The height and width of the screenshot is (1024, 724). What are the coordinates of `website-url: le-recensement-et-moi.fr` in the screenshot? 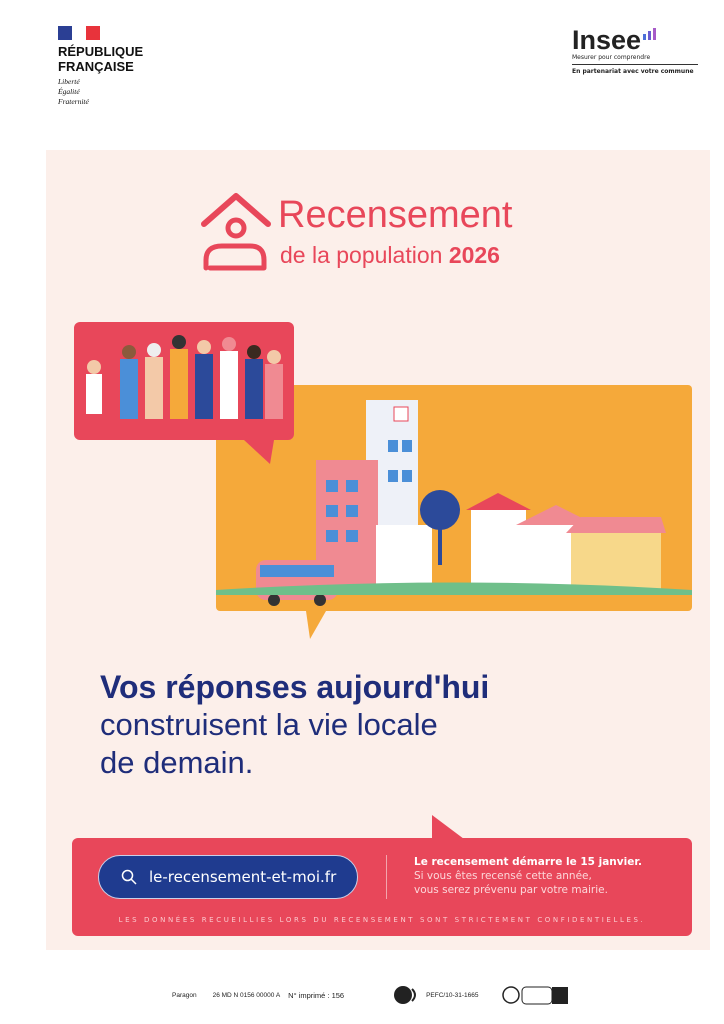 It's located at (243, 877).